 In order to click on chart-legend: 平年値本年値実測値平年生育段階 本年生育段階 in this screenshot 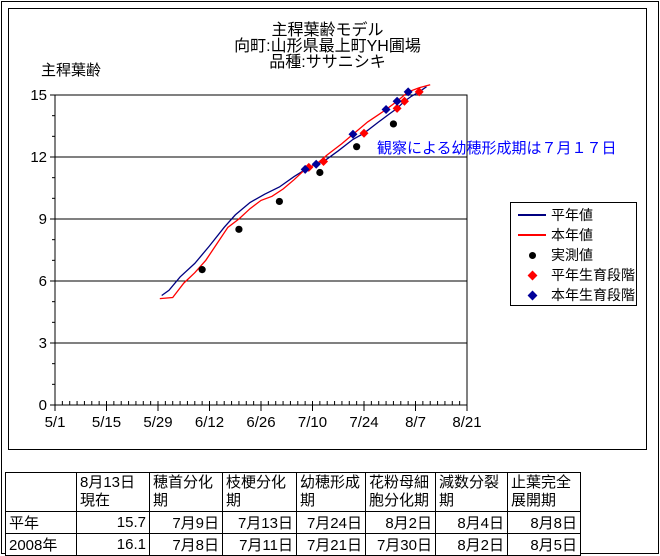, I will do `click(573, 254)`.